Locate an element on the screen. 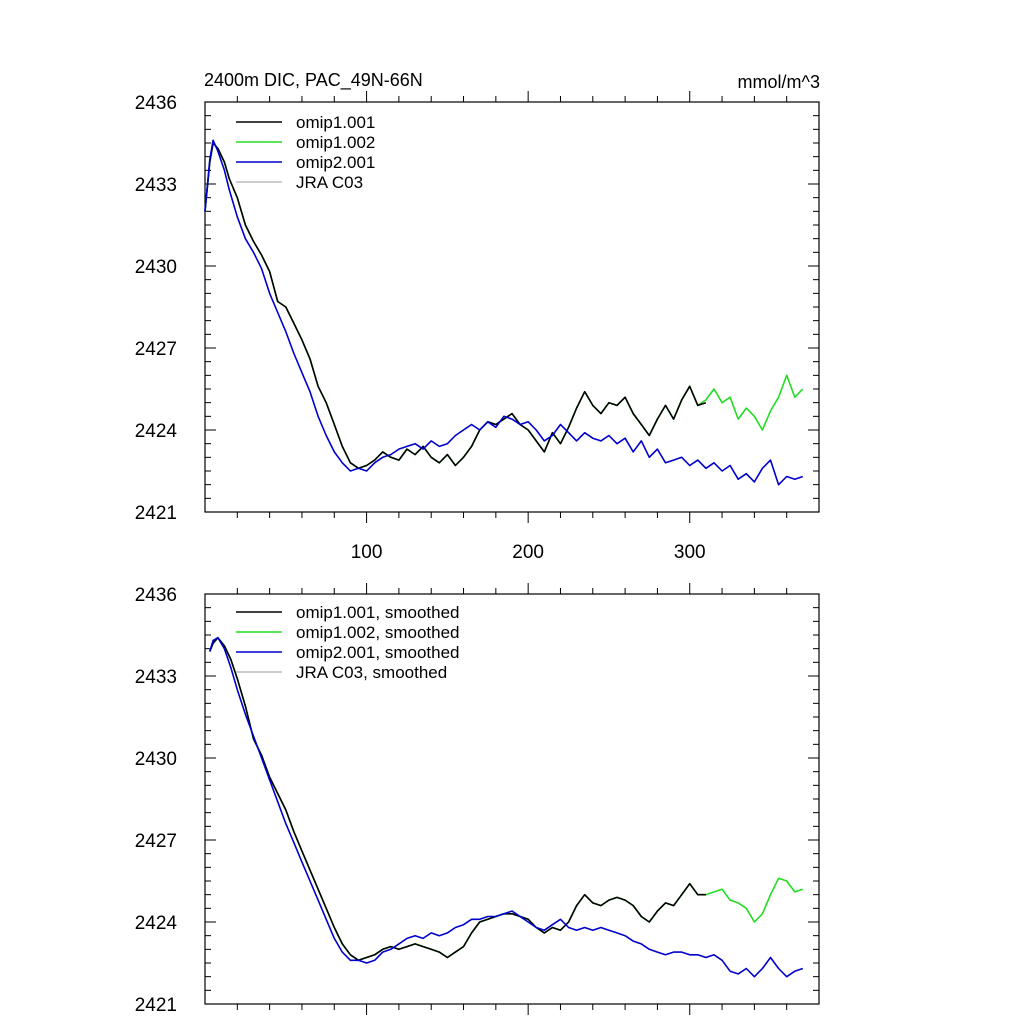 Image resolution: width=1024 pixels, height=1024 pixels. x-tick-label: 100 is located at coordinates (367, 552).